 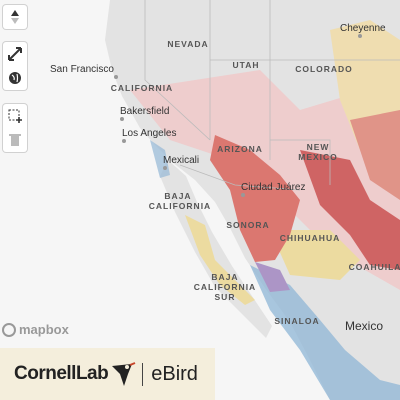 What do you see at coordinates (324, 69) in the screenshot?
I see `state-label: COLORADO` at bounding box center [324, 69].